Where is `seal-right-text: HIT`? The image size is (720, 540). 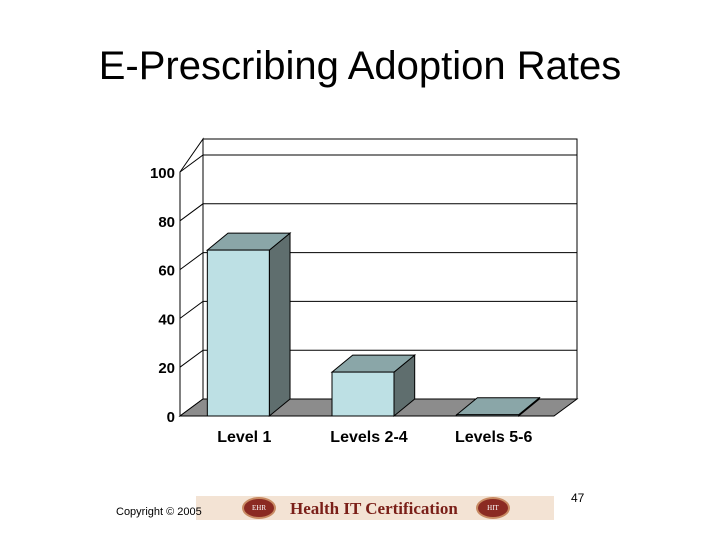
seal-right-text: HIT is located at coordinates (493, 508).